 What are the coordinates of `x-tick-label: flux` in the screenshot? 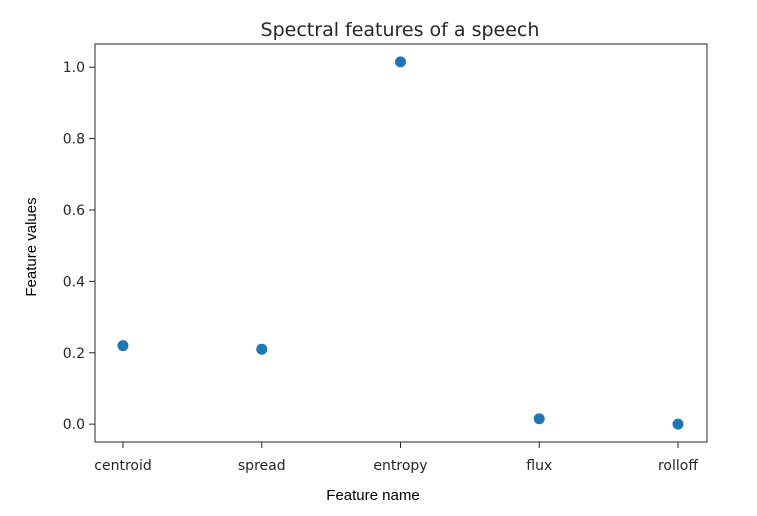 It's located at (539, 466).